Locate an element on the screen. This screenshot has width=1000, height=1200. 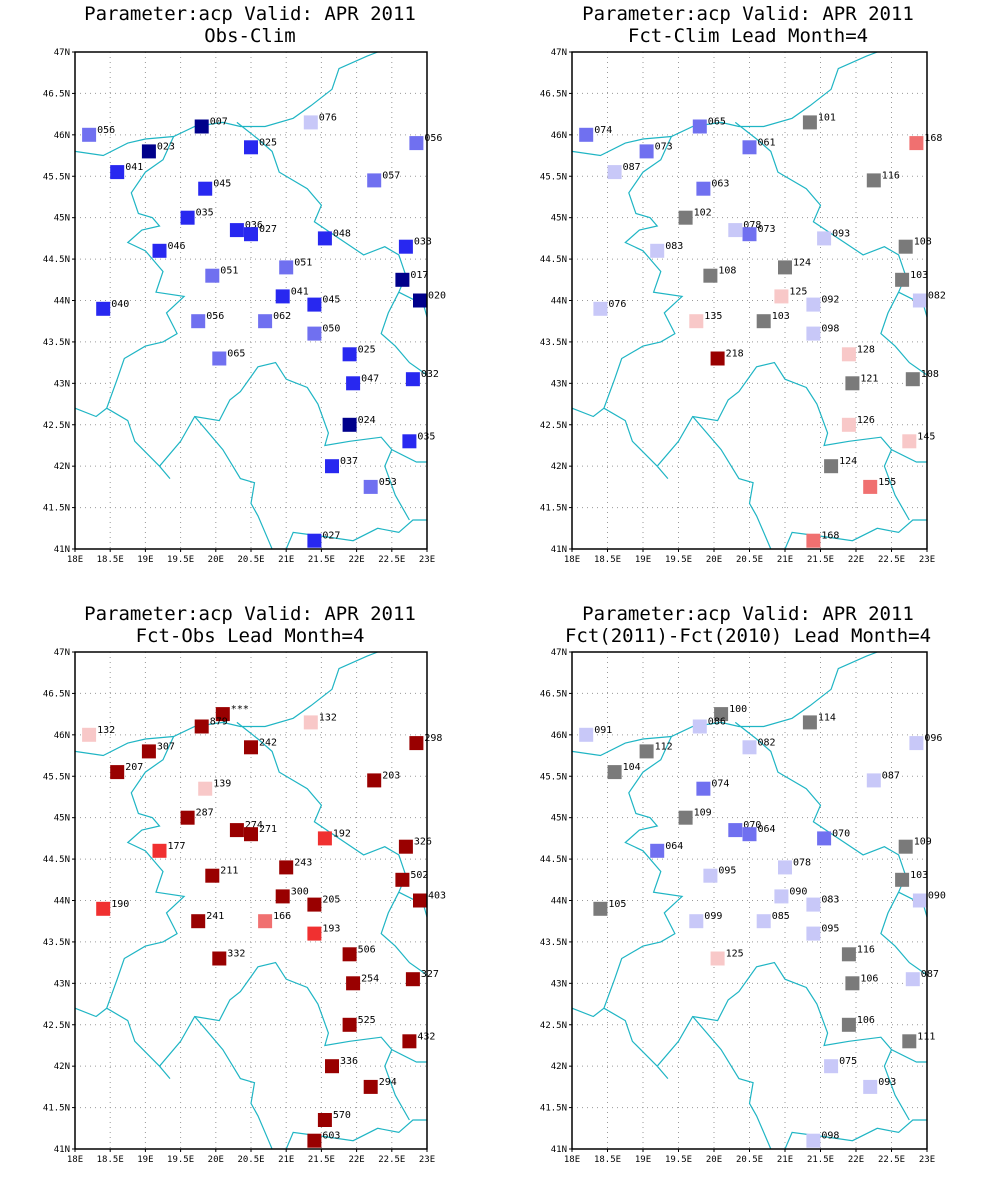
station-label: 126 is located at coordinates (866, 420).